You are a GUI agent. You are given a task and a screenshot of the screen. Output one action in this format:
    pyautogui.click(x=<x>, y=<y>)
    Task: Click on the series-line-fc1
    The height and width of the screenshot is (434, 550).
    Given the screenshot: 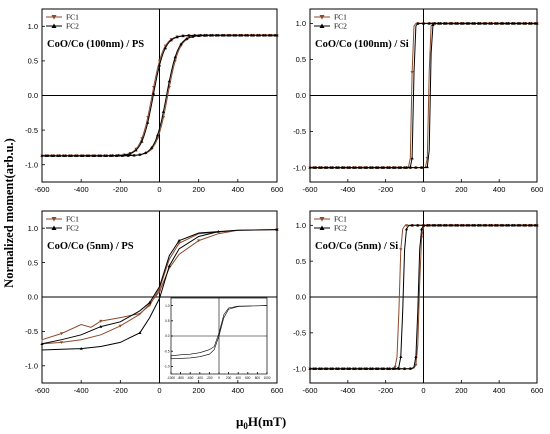 What is the action you would take?
    pyautogui.click(x=159, y=287)
    